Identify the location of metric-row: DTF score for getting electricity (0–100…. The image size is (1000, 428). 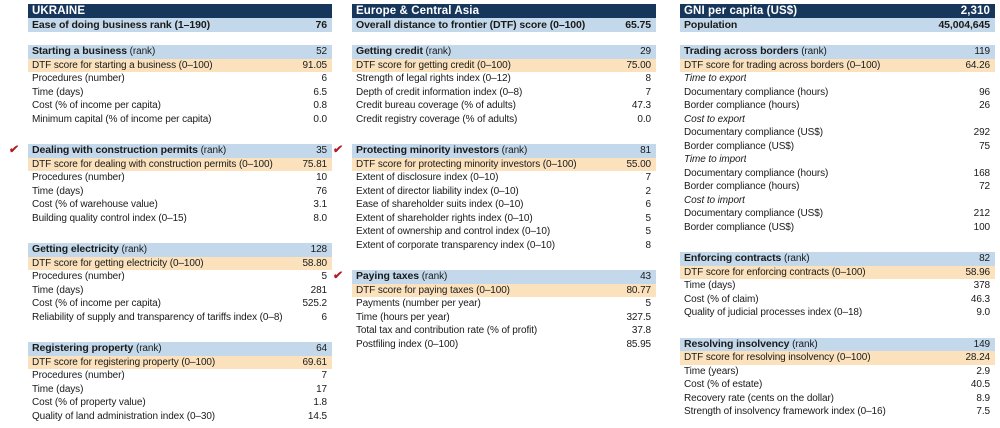
(180, 263).